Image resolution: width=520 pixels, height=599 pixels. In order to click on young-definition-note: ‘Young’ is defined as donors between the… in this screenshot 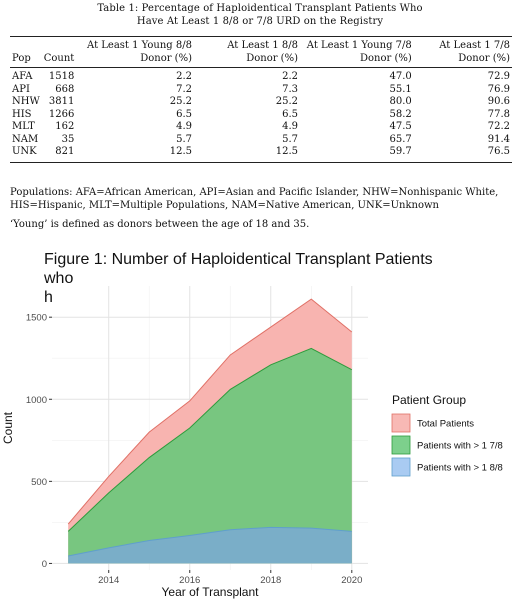, I will do `click(160, 224)`.